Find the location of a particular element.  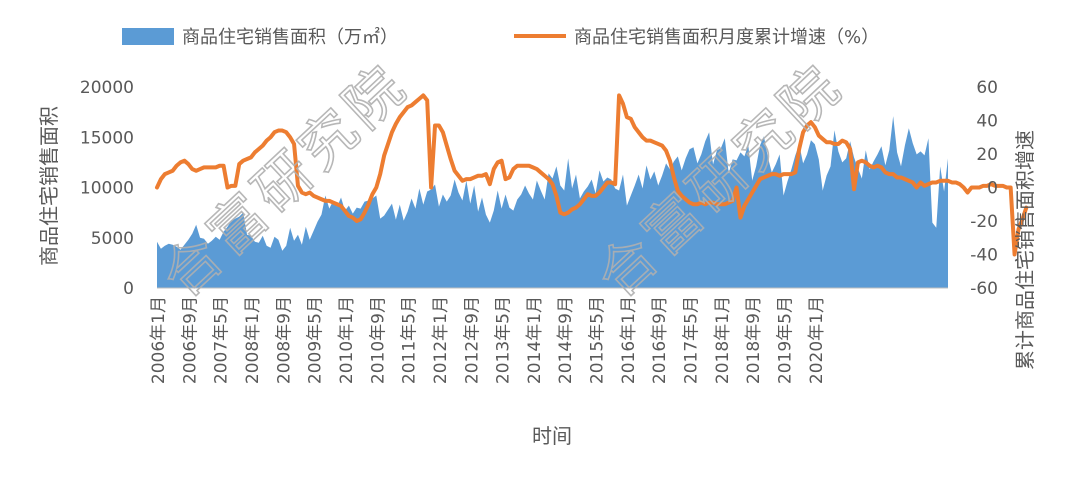

left-tick-label: 0 is located at coordinates (128, 289).